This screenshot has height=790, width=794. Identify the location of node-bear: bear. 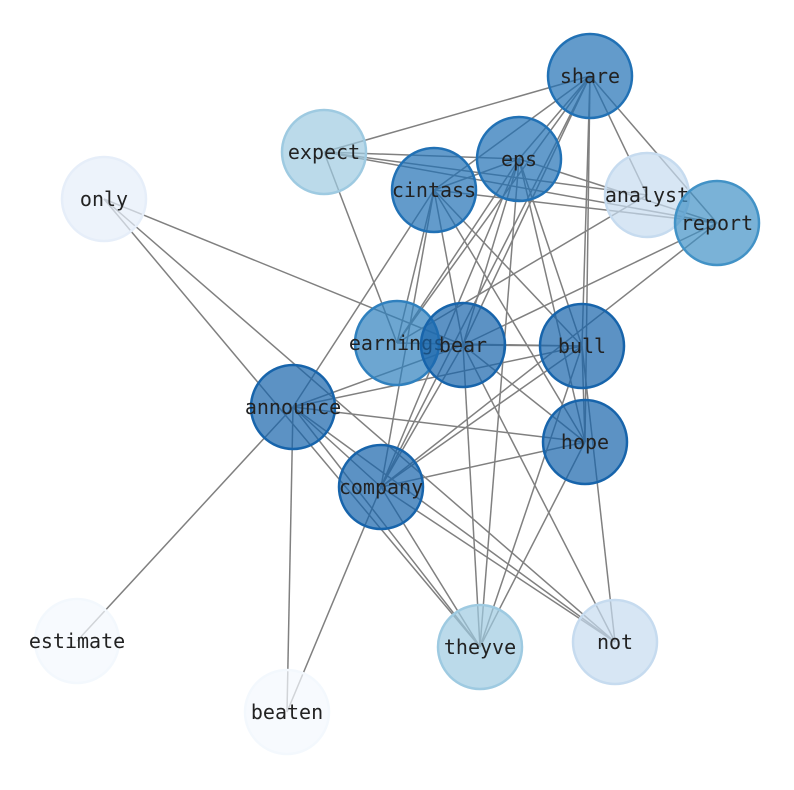
(463, 345).